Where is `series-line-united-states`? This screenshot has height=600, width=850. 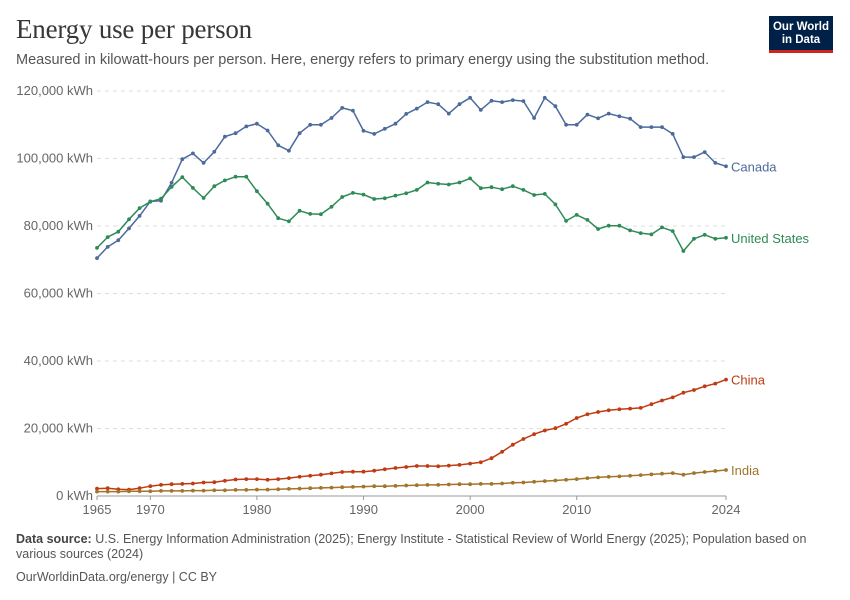 series-line-united-states is located at coordinates (411, 213).